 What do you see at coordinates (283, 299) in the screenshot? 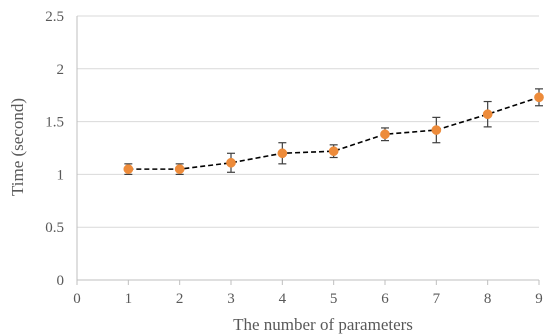
I see `x-tick-label: 4` at bounding box center [283, 299].